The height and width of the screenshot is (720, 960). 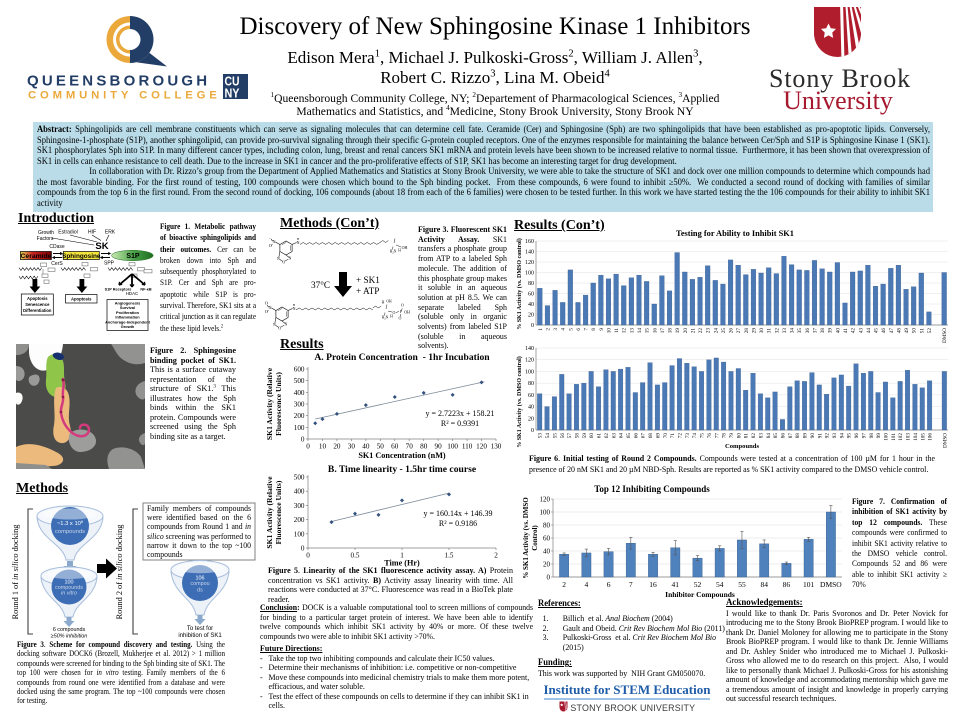 I want to click on svg-text: CDase, so click(x=57, y=247).